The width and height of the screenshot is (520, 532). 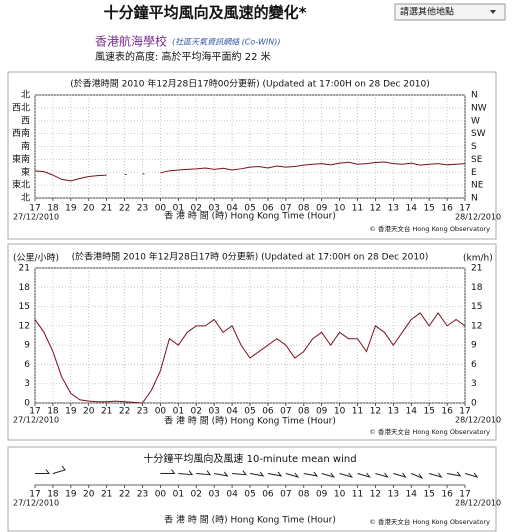 I want to click on y-tick-label: 18, so click(x=25, y=288).